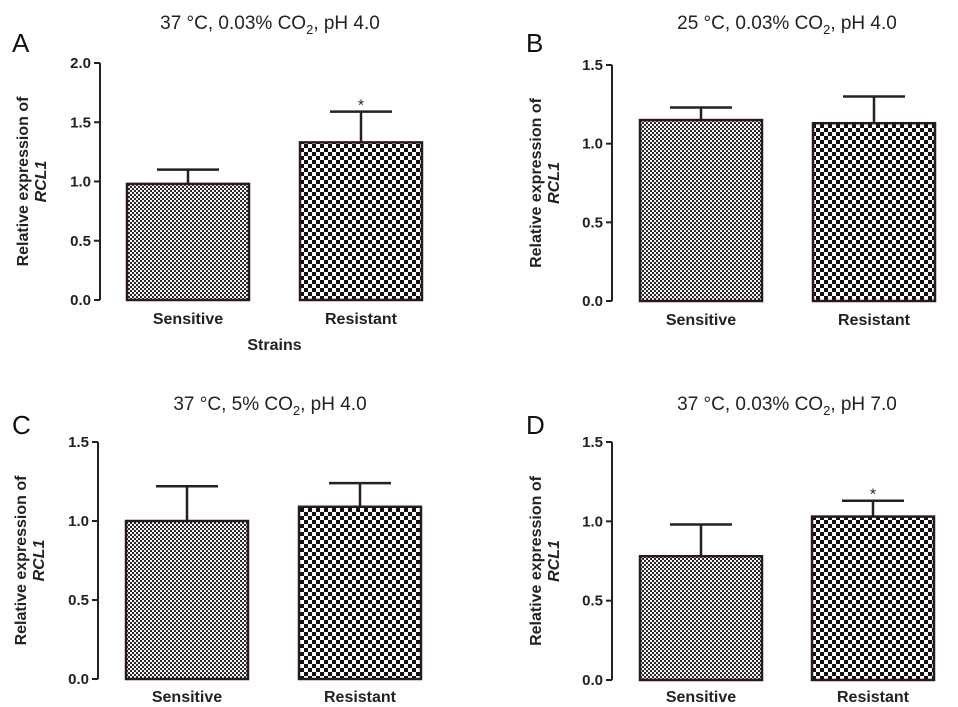 This screenshot has width=958, height=707. What do you see at coordinates (21, 43) in the screenshot?
I see `panel-letter: A` at bounding box center [21, 43].